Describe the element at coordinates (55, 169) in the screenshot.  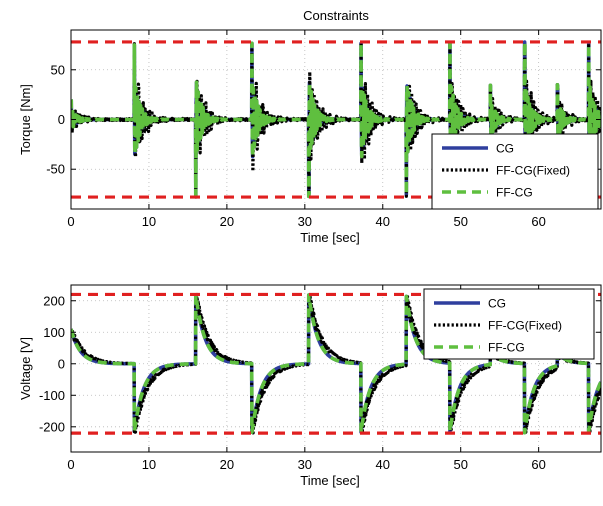
I see `y-tick-label: -50` at that location.